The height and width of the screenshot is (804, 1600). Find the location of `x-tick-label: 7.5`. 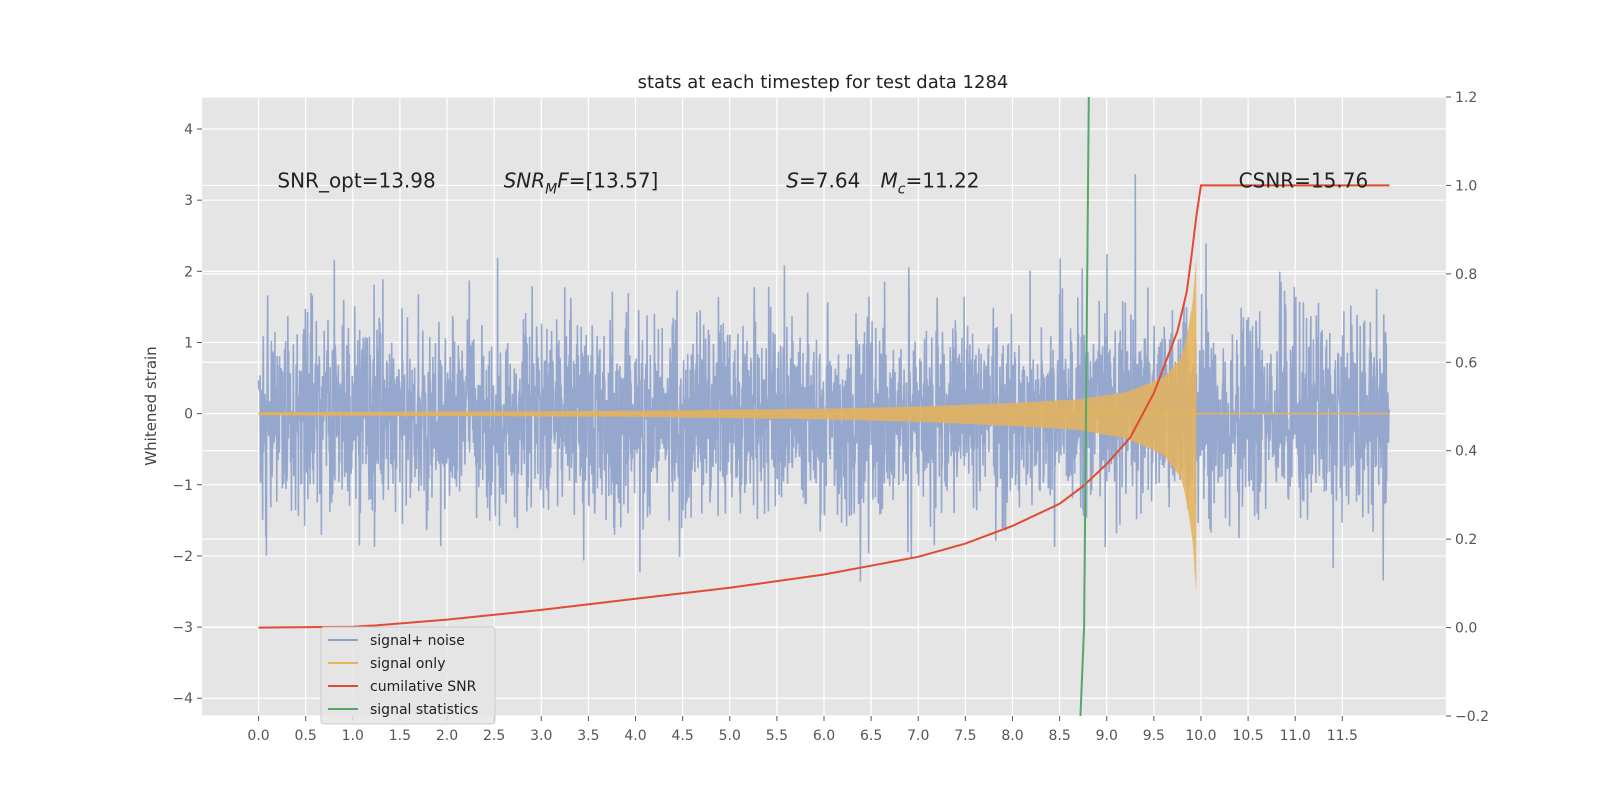

x-tick-label: 7.5 is located at coordinates (965, 736).